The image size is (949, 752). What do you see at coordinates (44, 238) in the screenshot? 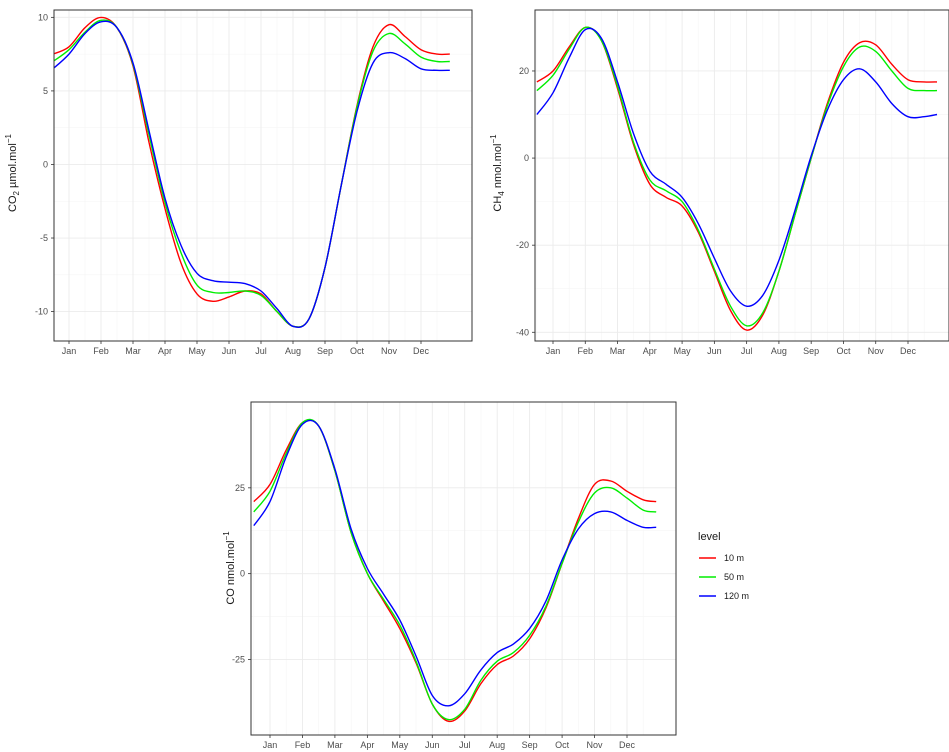
I see `y-tick-label: -5` at bounding box center [44, 238].